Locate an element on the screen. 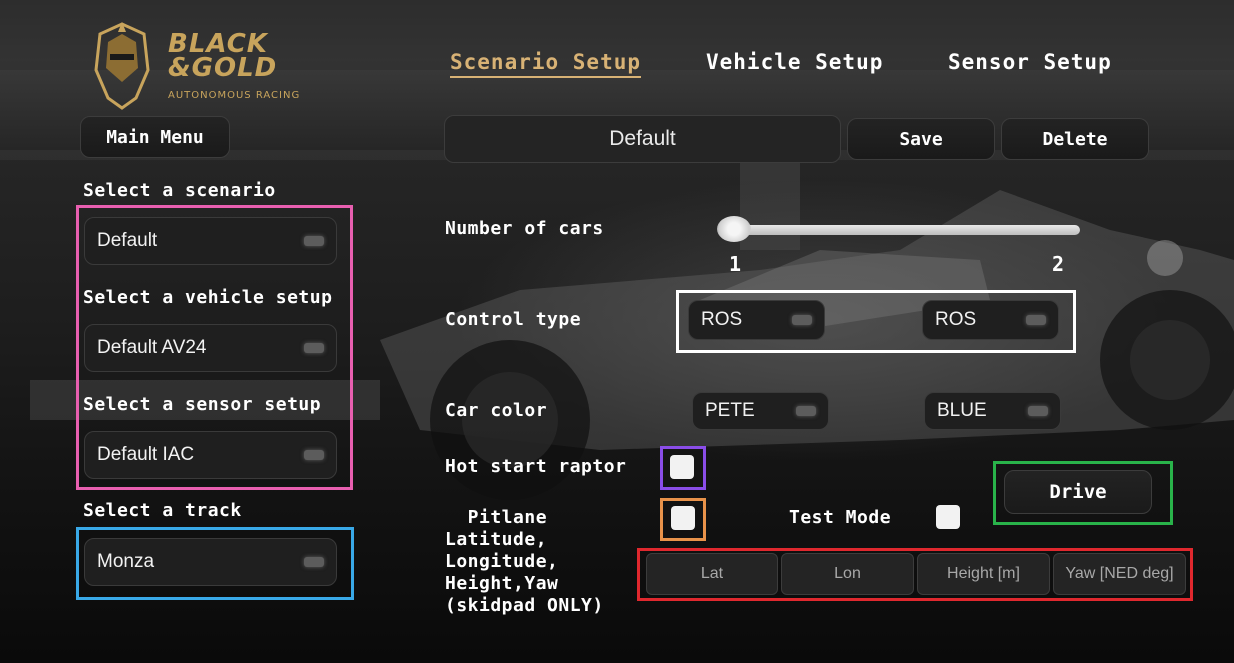 Image resolution: width=1234 pixels, height=663 pixels. brand-line-2: &GOLD is located at coordinates (223, 68).